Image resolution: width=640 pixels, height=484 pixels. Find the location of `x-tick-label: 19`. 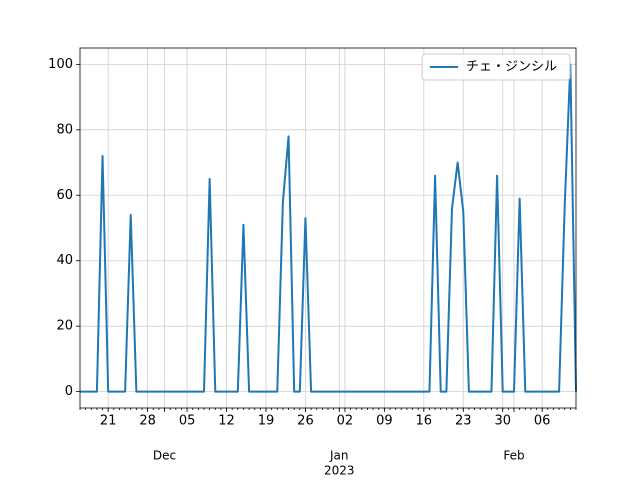

x-tick-label: 19 is located at coordinates (266, 421).